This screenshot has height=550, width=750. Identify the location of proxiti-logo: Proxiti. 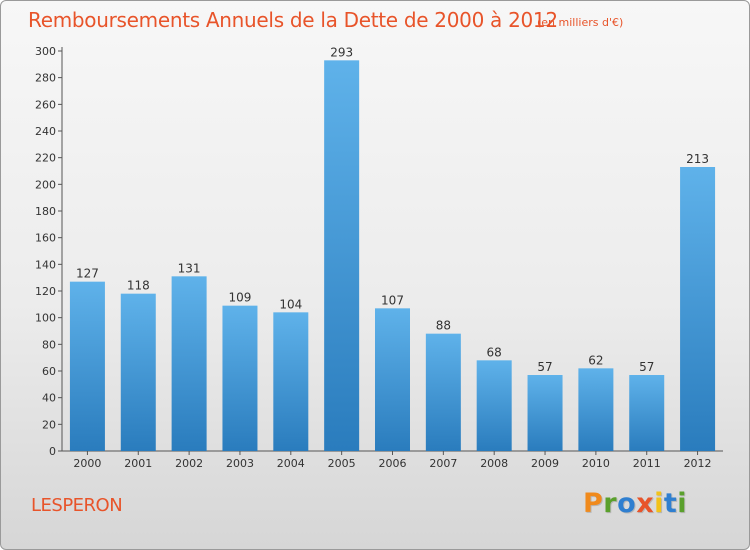
(635, 503).